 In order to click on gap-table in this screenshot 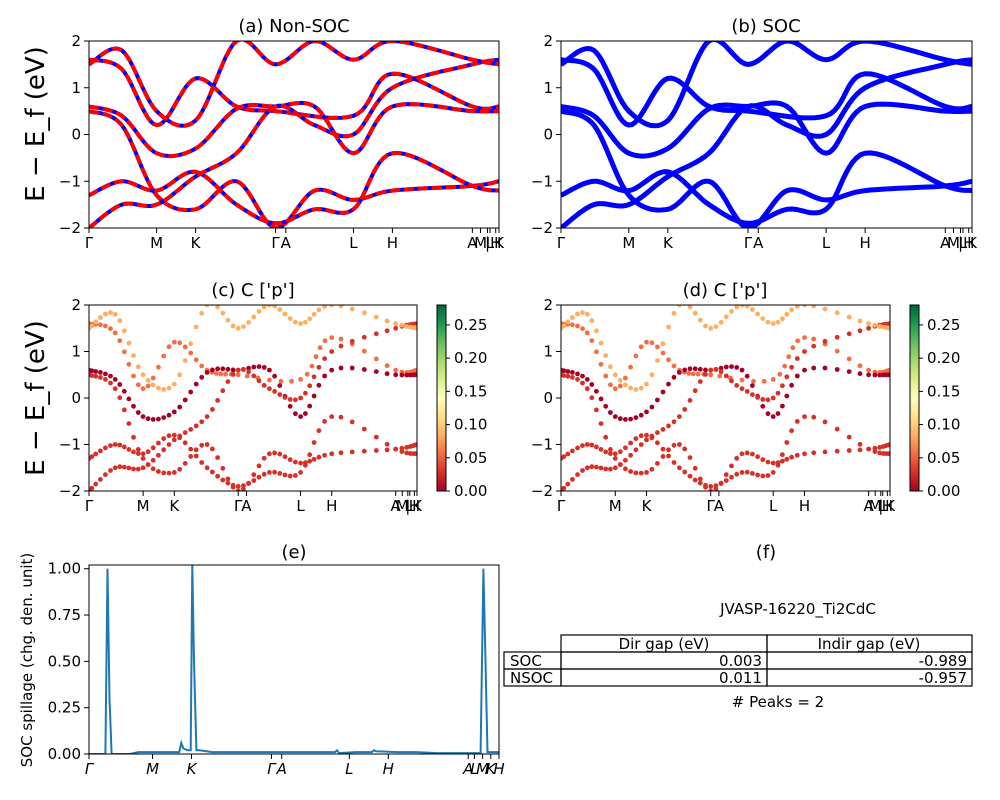, I will do `click(738, 660)`.